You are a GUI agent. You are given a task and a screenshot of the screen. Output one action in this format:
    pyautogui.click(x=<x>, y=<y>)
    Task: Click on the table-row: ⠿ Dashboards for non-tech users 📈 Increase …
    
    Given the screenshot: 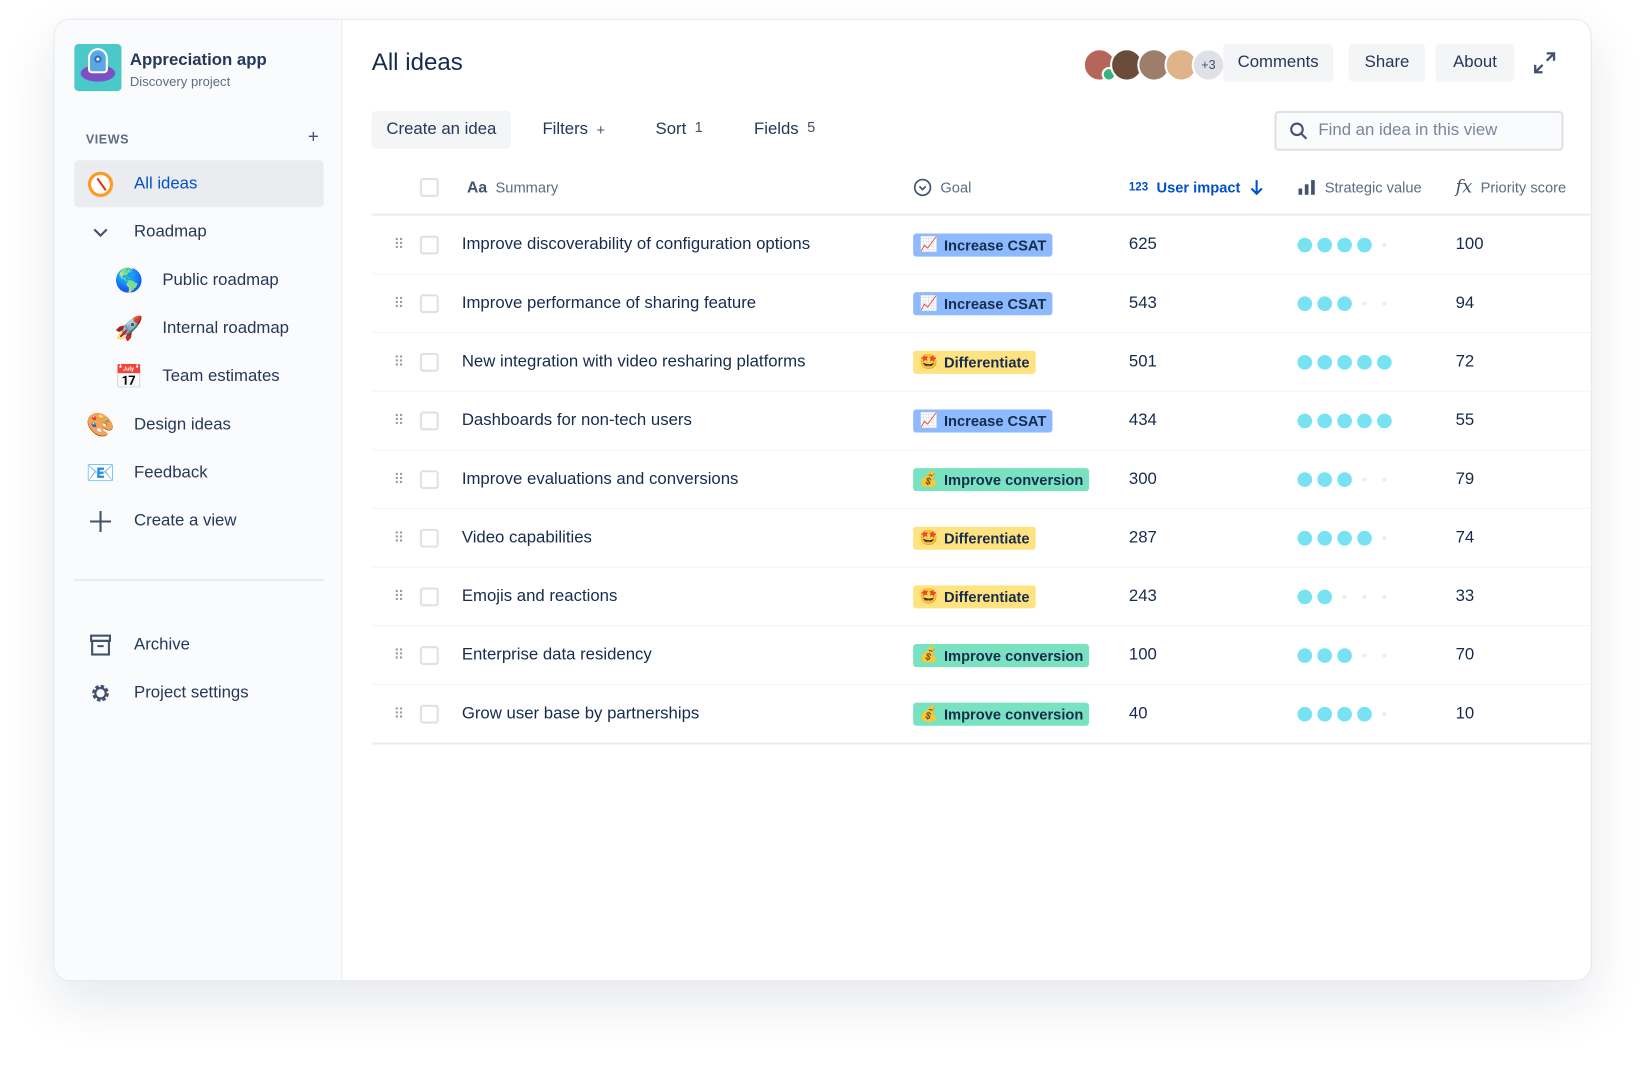 What is the action you would take?
    pyautogui.click(x=981, y=421)
    